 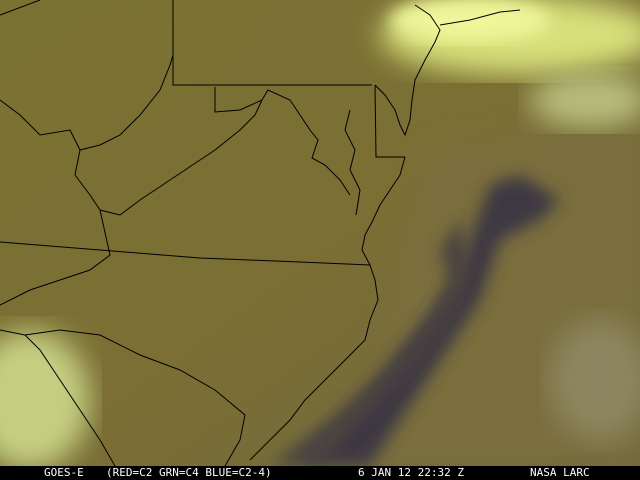 I want to click on source-label: NASA LARC, so click(x=560, y=472).